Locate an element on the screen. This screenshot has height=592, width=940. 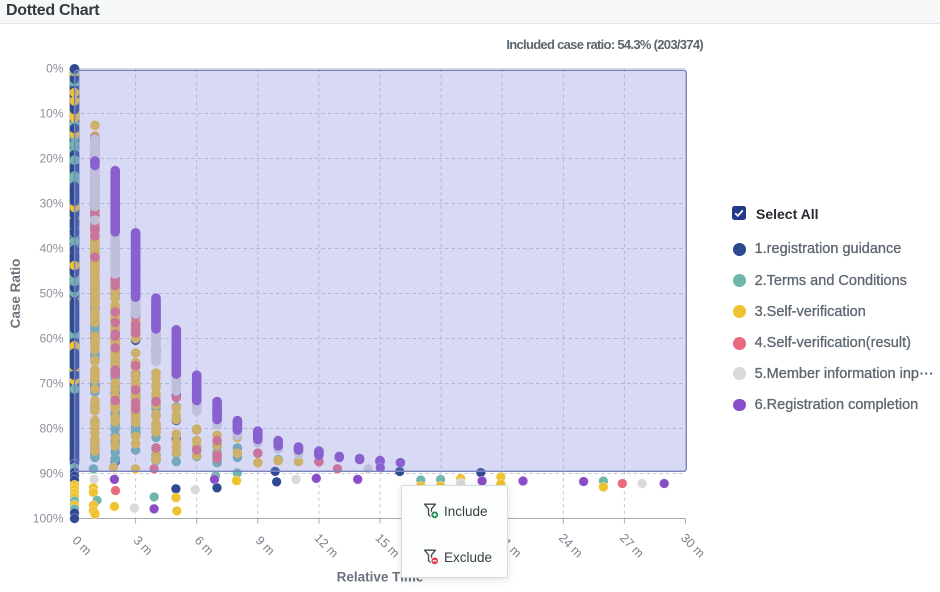
svg-text: 40% is located at coordinates (51, 249).